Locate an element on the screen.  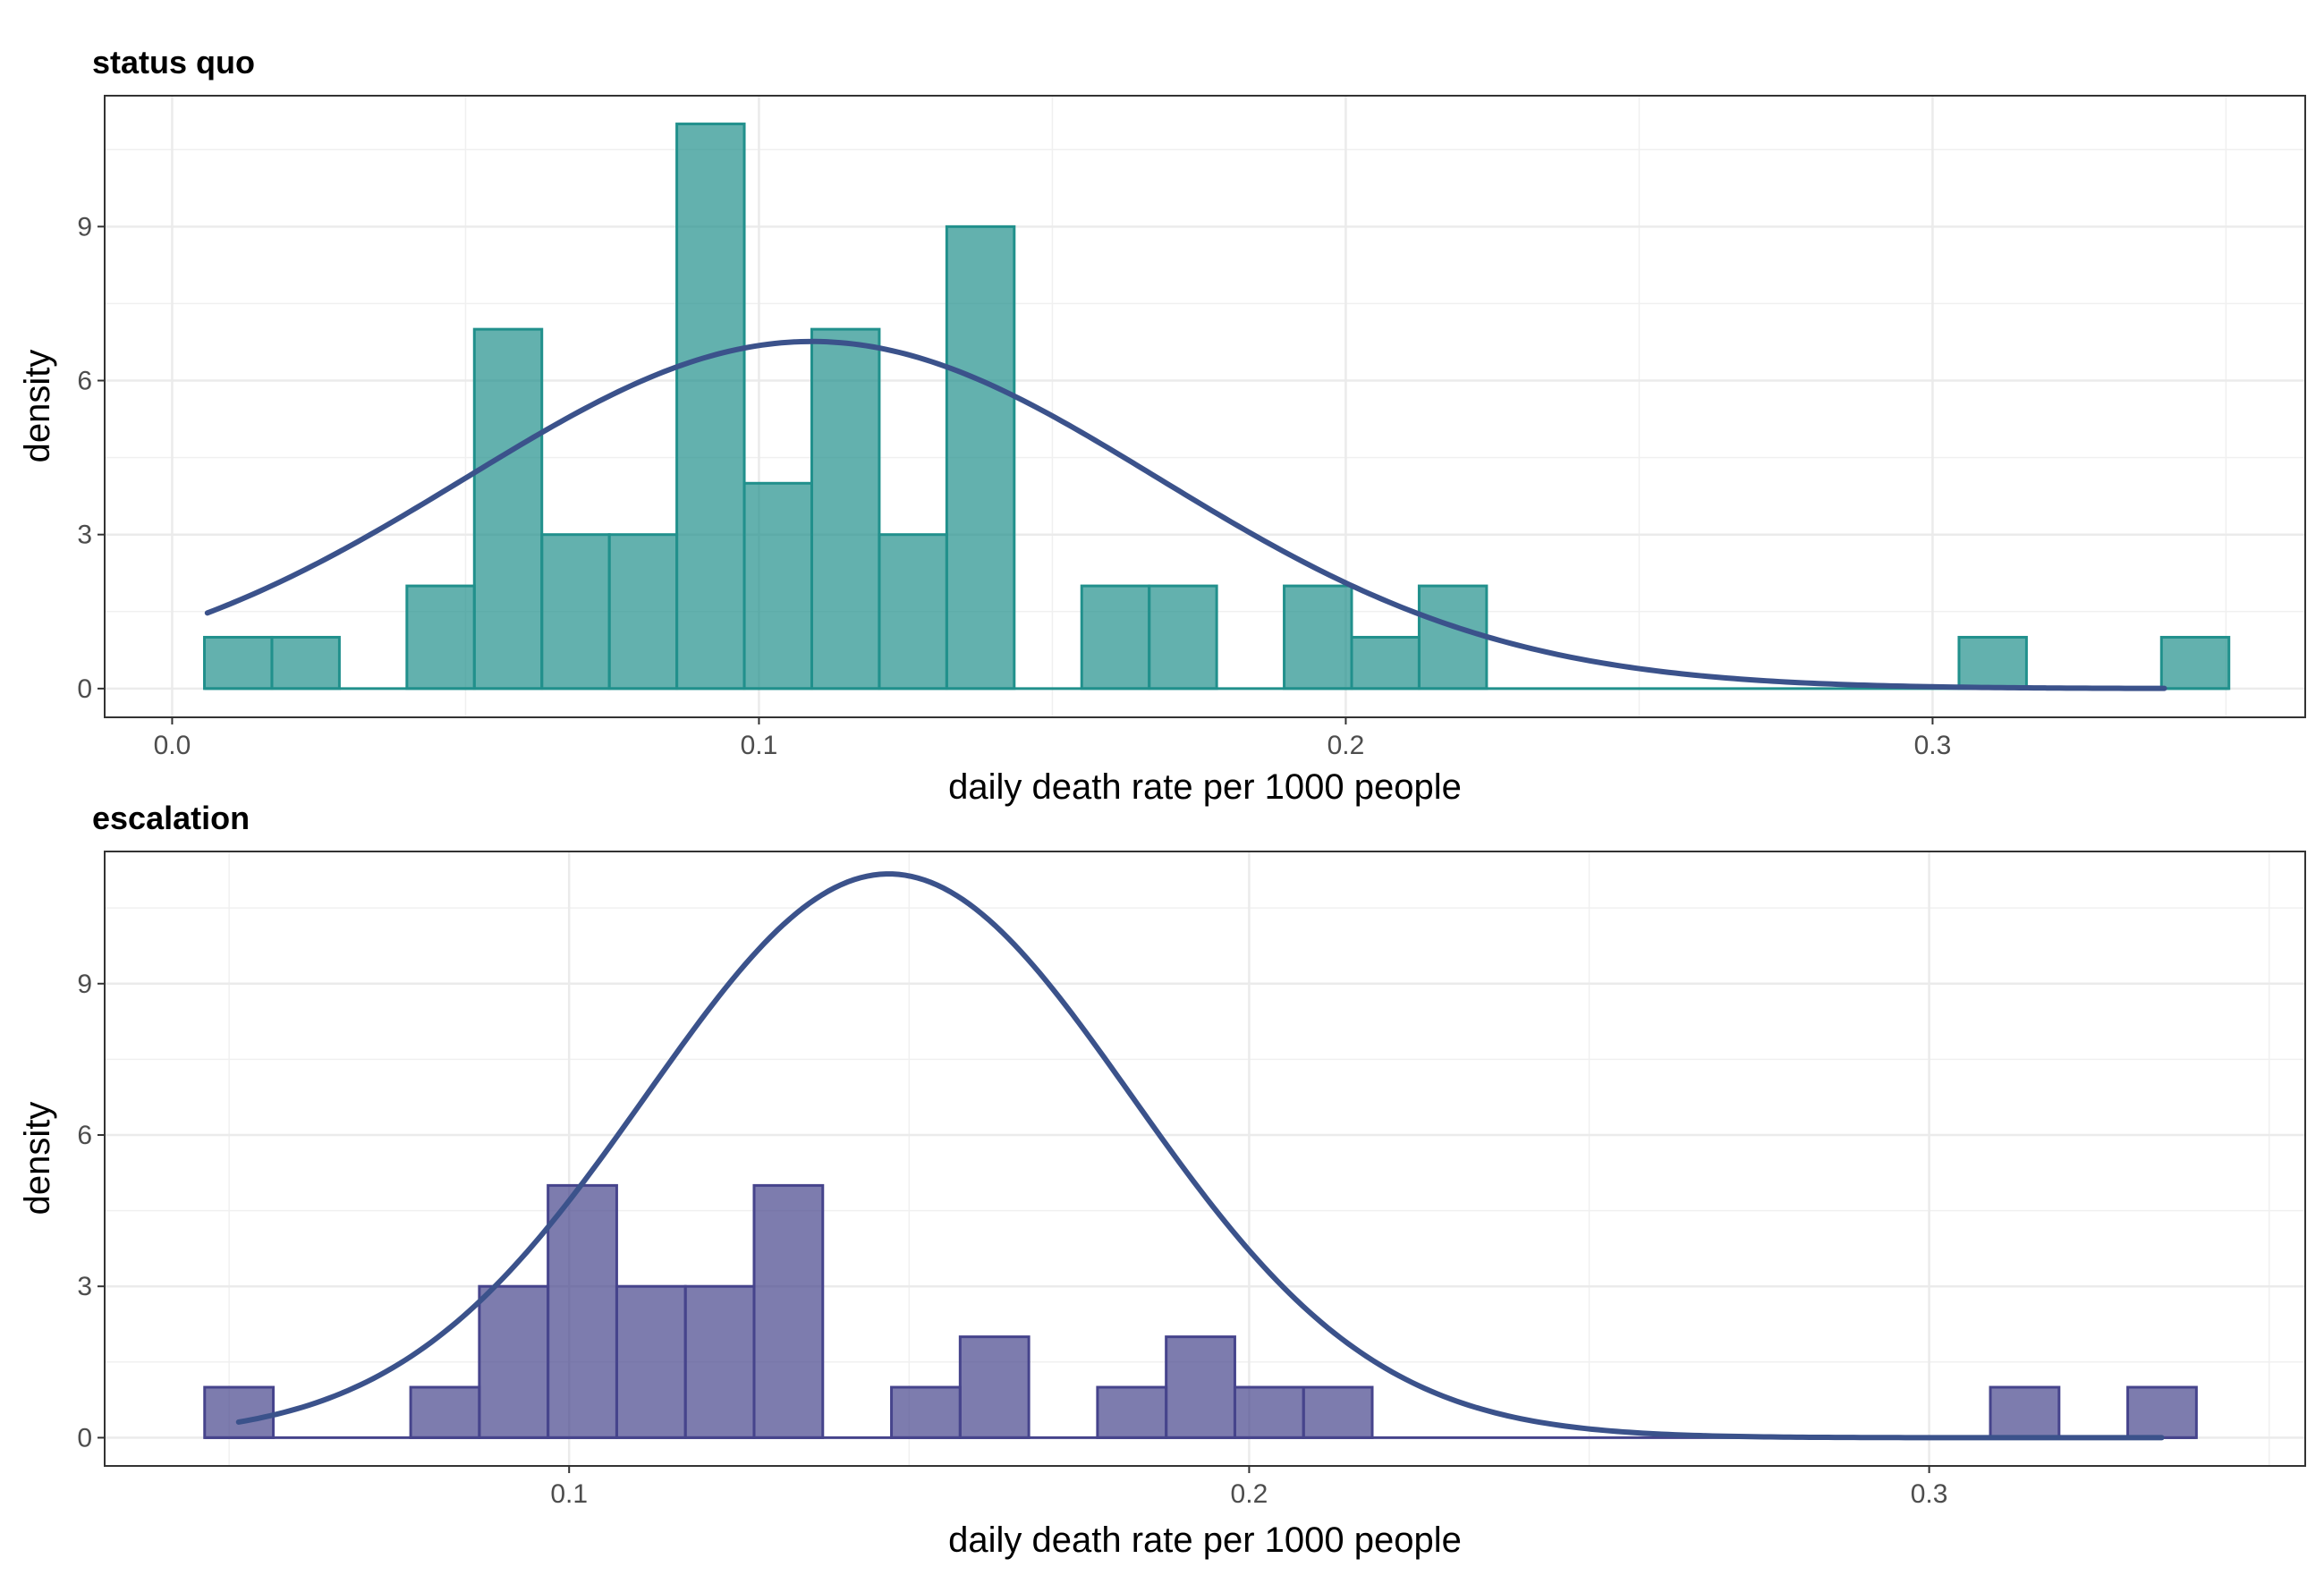
status-quo-y-tick-label: 9 is located at coordinates (85, 227).